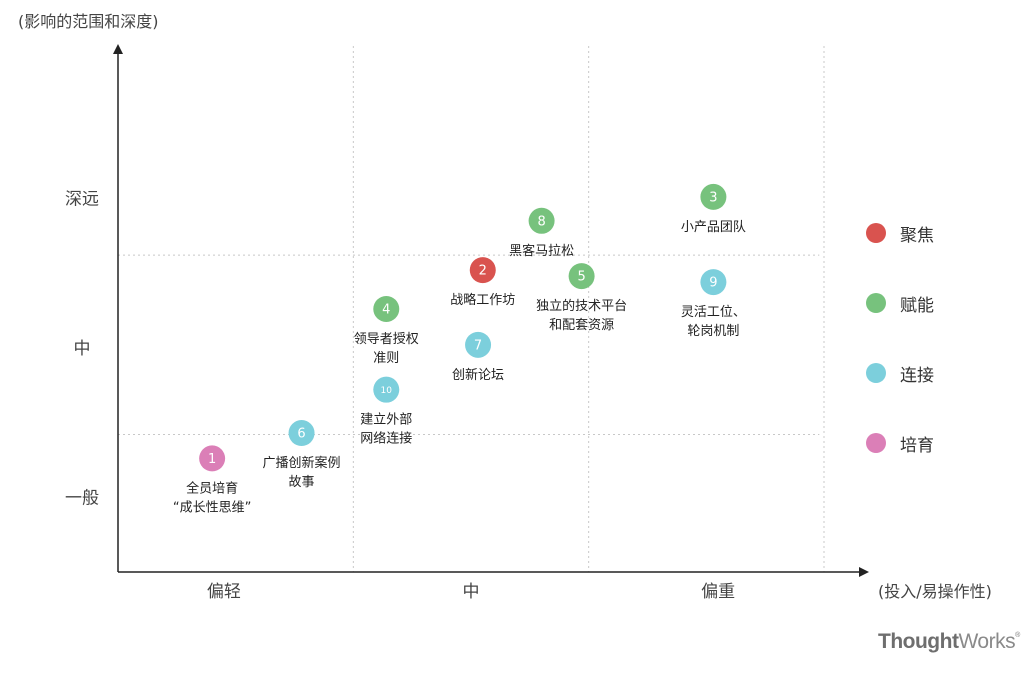 The width and height of the screenshot is (1024, 673). Describe the element at coordinates (482, 300) in the screenshot. I see `point-label: 战略工作坊` at that location.